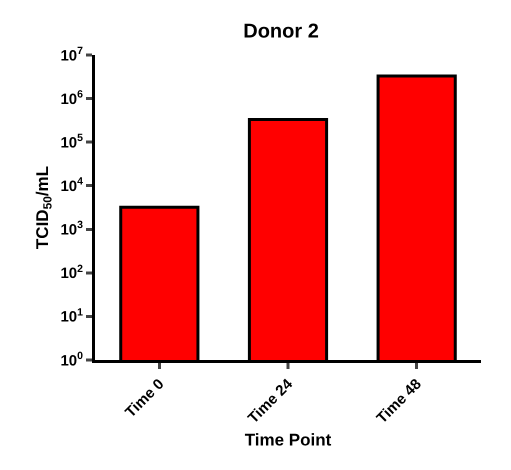  What do you see at coordinates (72, 54) in the screenshot?
I see `y-tick-label: 10$^{7}$` at bounding box center [72, 54].